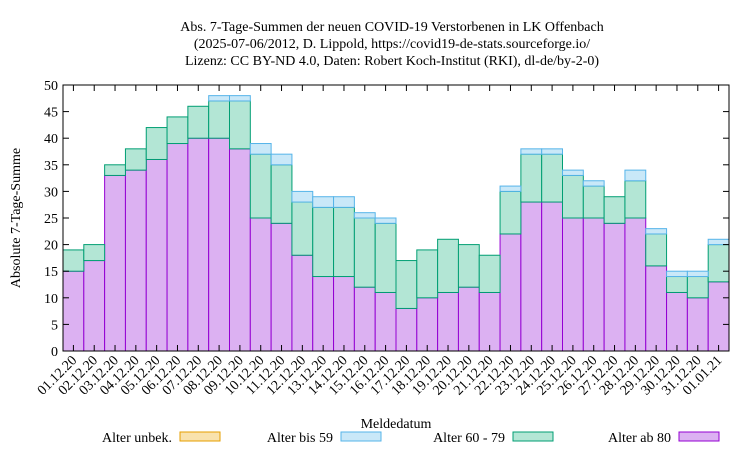  I want to click on y-tick-label: 35, so click(51, 166).